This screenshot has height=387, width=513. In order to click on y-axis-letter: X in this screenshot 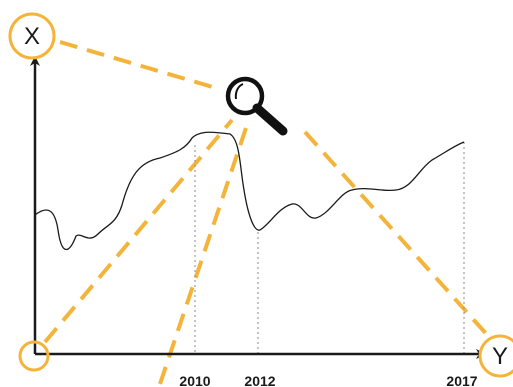, I will do `click(32, 36)`.